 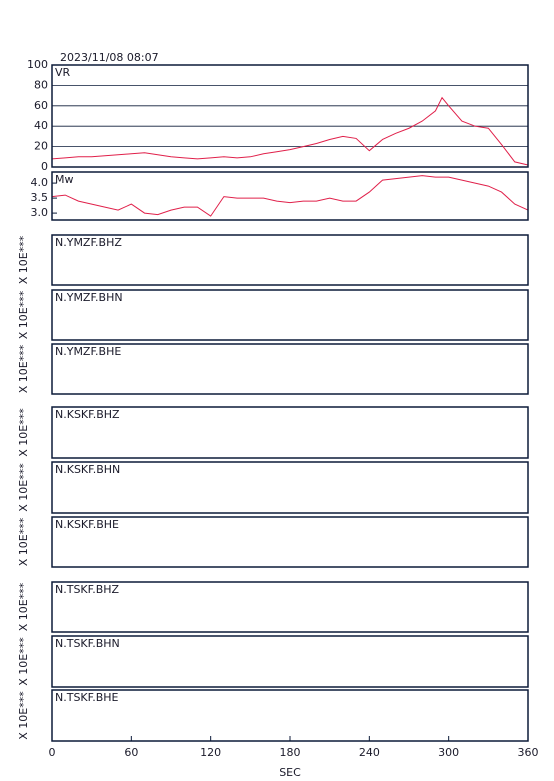 What do you see at coordinates (37, 64) in the screenshot?
I see `y-tick-label: 100` at bounding box center [37, 64].